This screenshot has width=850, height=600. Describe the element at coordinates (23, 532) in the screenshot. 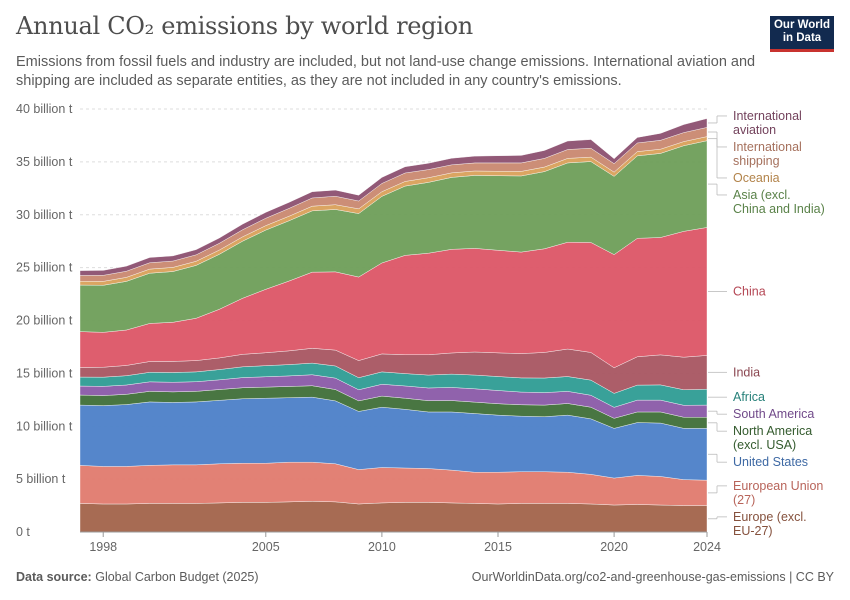

I see `y-tick-label: 0 t` at that location.